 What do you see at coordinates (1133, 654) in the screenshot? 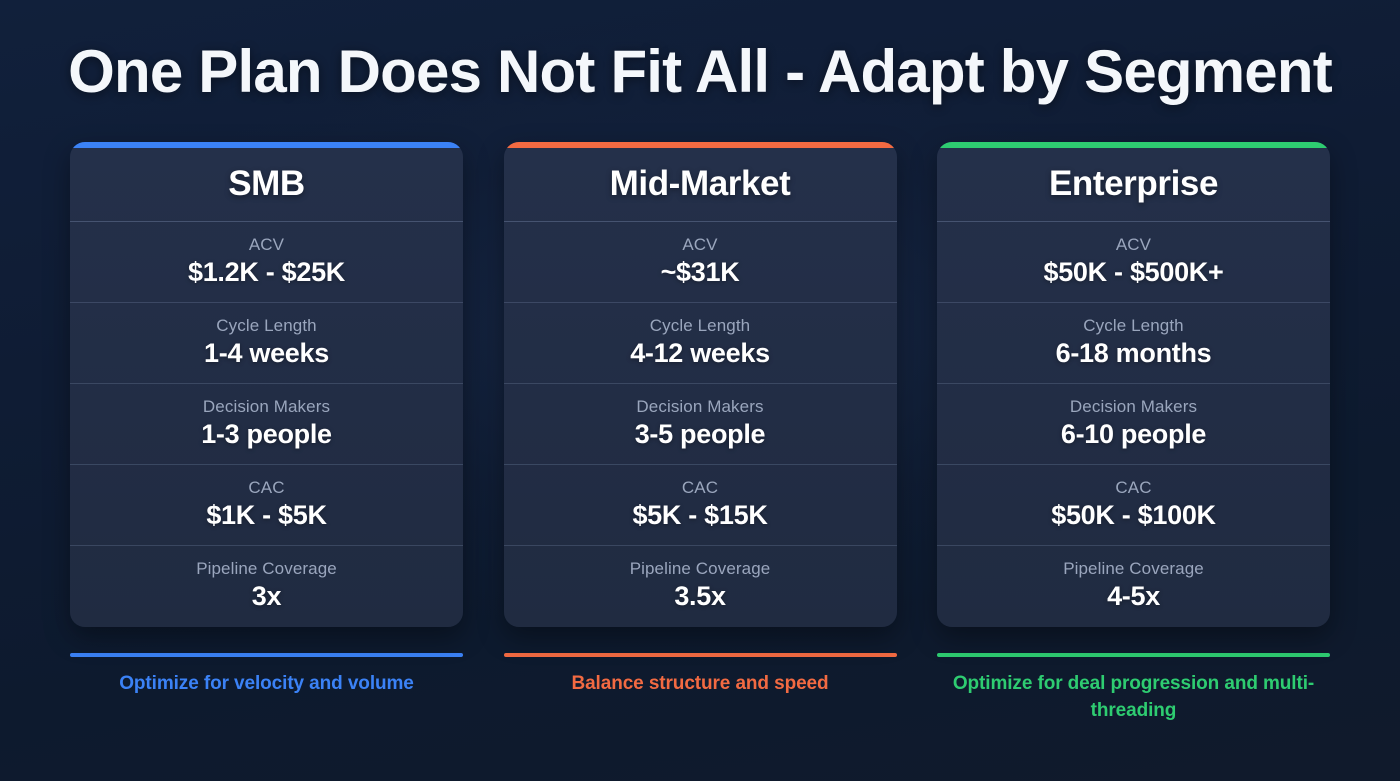
I see `footer-rule-enterprise` at bounding box center [1133, 654].